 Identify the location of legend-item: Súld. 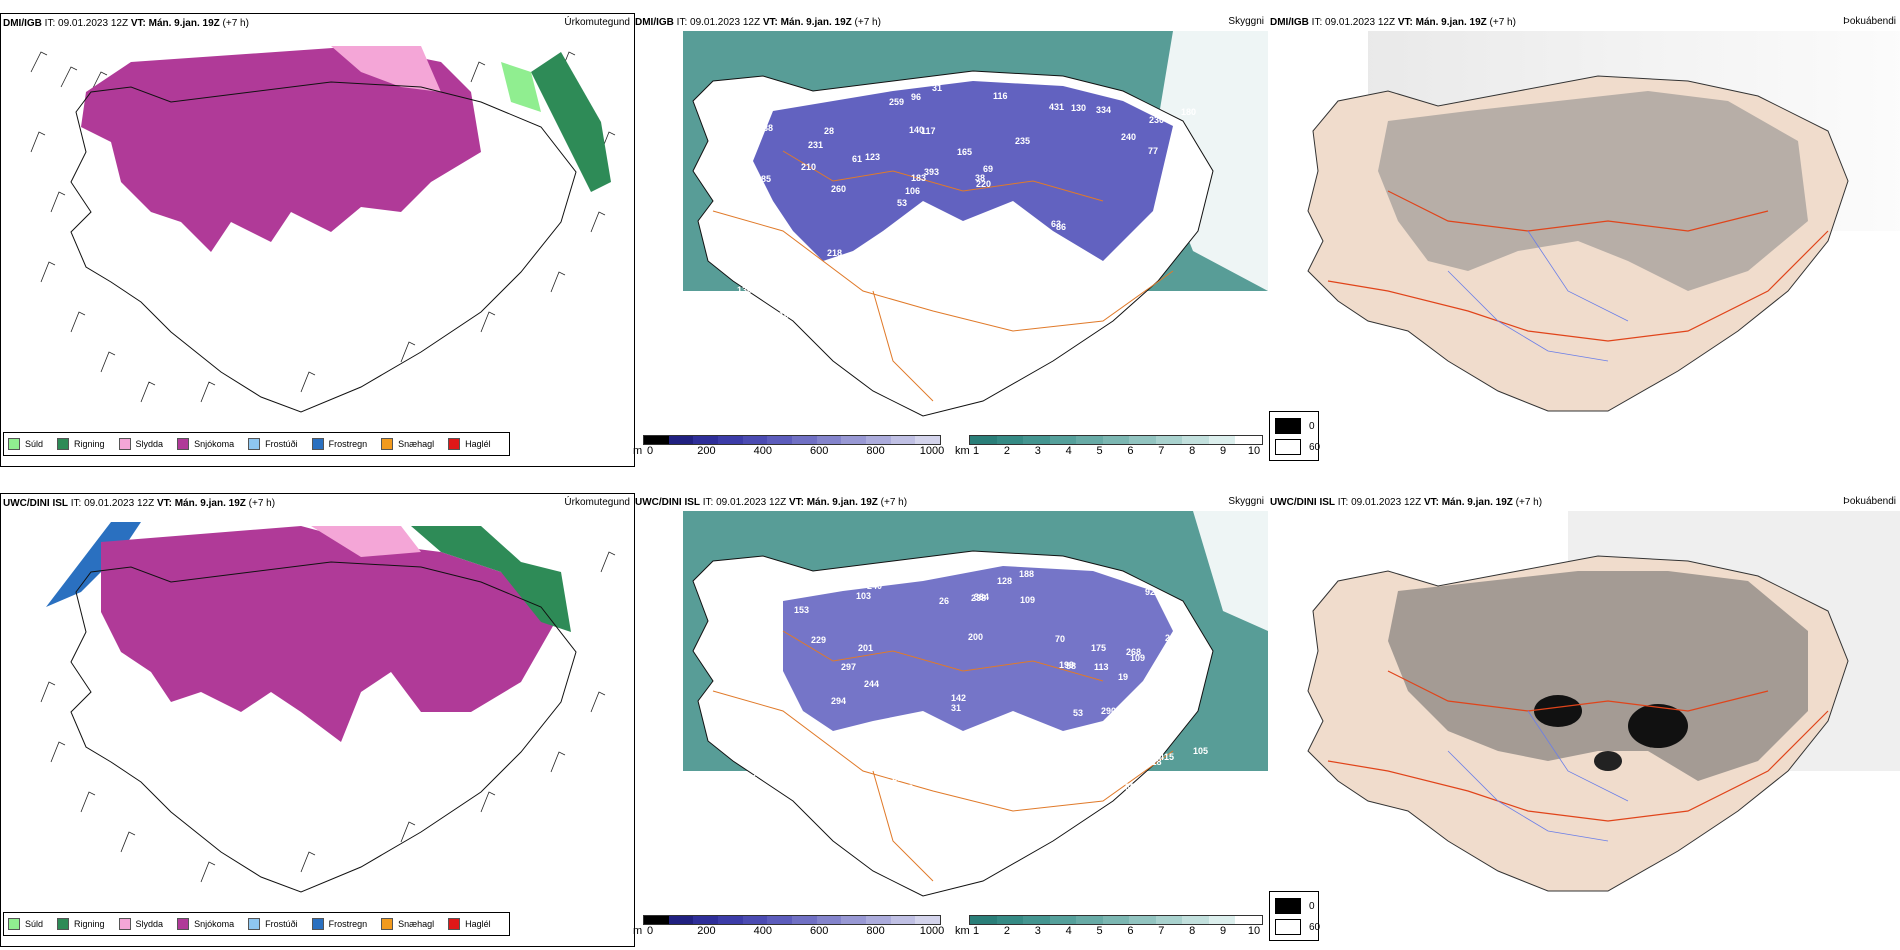
(25, 444).